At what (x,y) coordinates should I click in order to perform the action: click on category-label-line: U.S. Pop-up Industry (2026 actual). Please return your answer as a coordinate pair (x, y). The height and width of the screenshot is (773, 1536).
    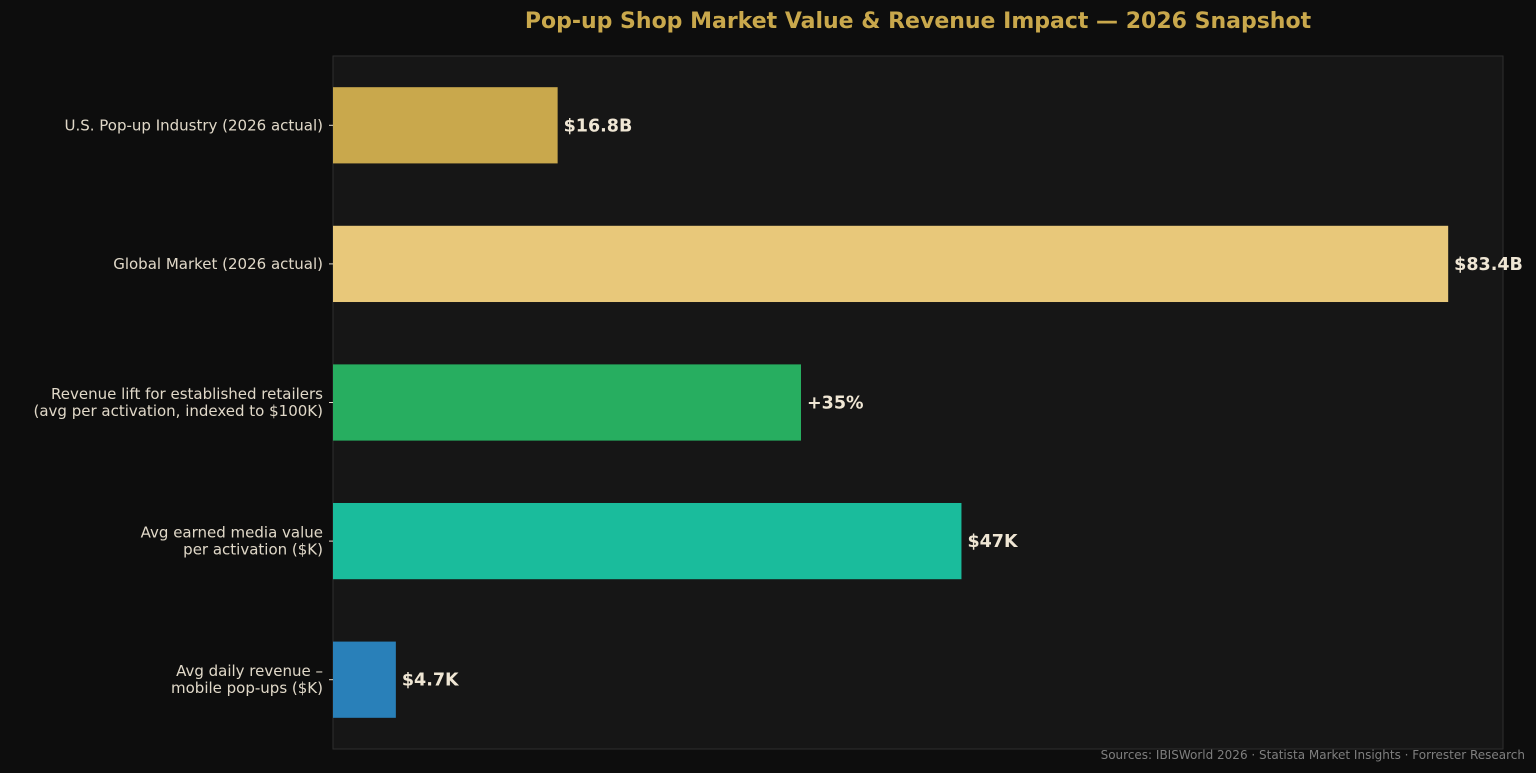
    Looking at the image, I should click on (193, 125).